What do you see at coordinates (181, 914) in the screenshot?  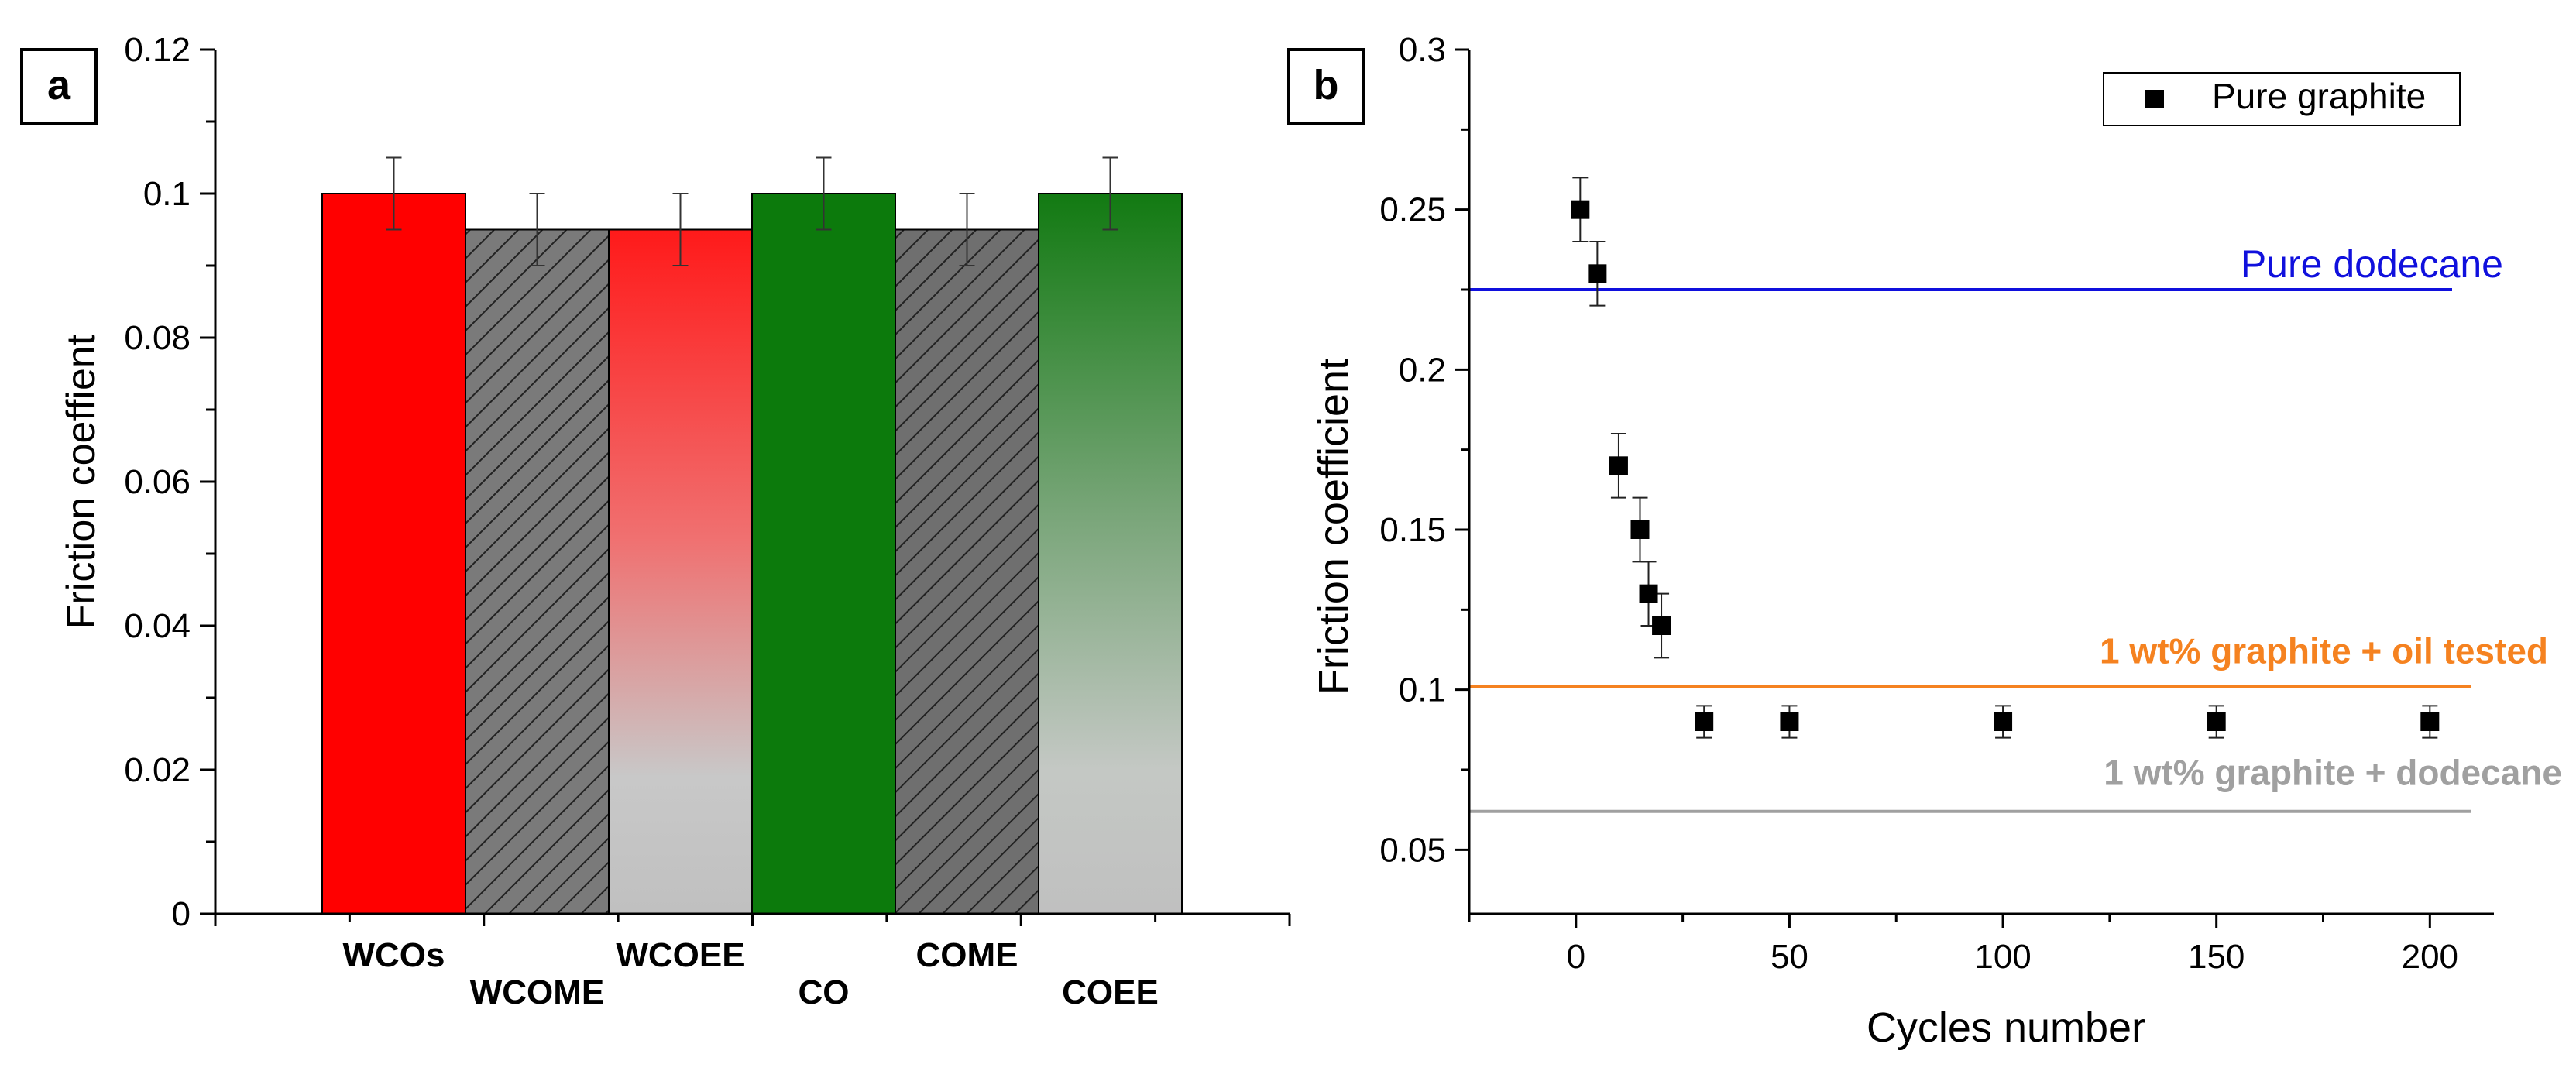 I see `panel-a-y-tick-label: 0` at bounding box center [181, 914].